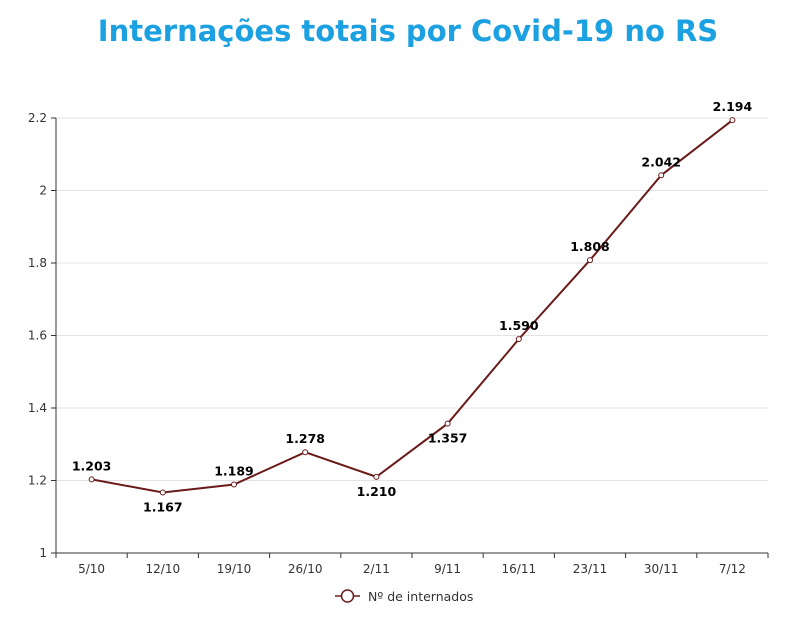  What do you see at coordinates (234, 569) in the screenshot?
I see `x-tick-label: 19/10` at bounding box center [234, 569].